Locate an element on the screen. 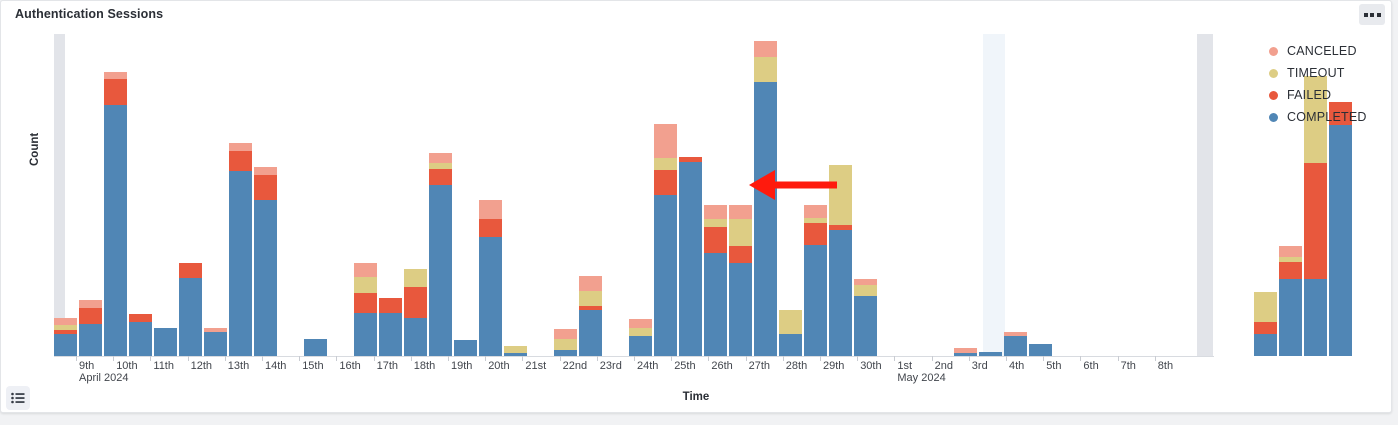 Image resolution: width=1398 pixels, height=425 pixels. list-view-icon is located at coordinates (18, 398).